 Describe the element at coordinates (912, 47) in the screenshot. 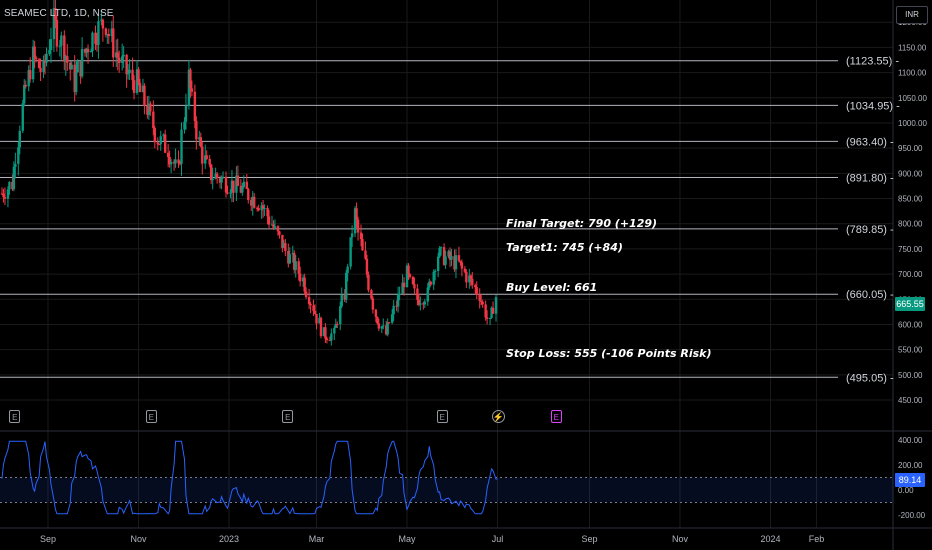

I see `y-tick-label: 1150.00` at that location.